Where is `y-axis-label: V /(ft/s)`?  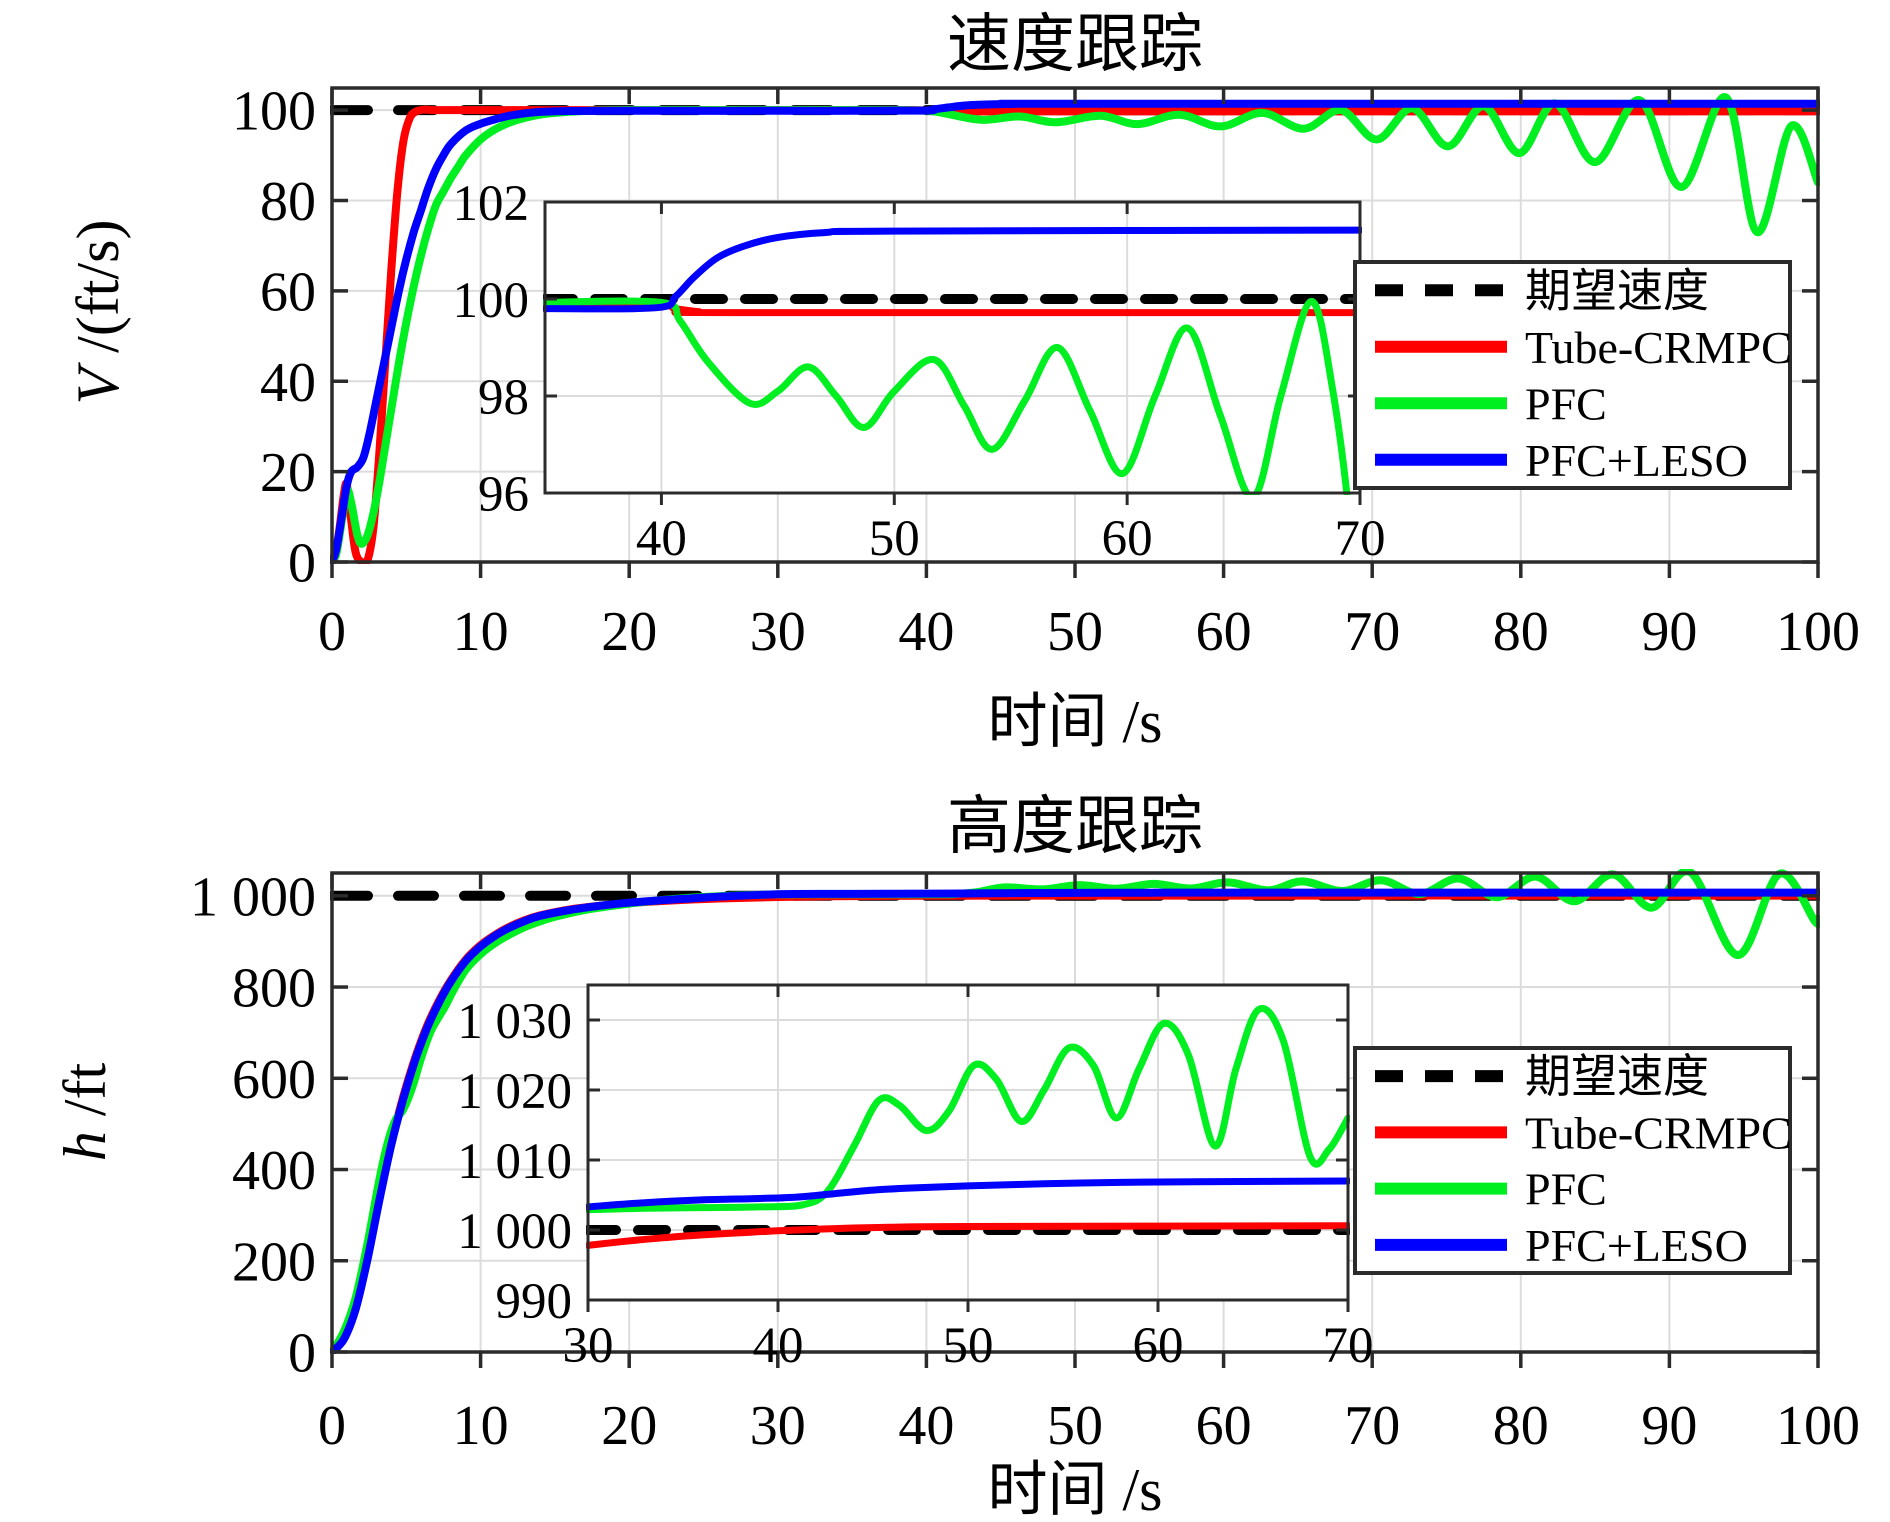 y-axis-label: V /(ft/s) is located at coordinates (98, 312).